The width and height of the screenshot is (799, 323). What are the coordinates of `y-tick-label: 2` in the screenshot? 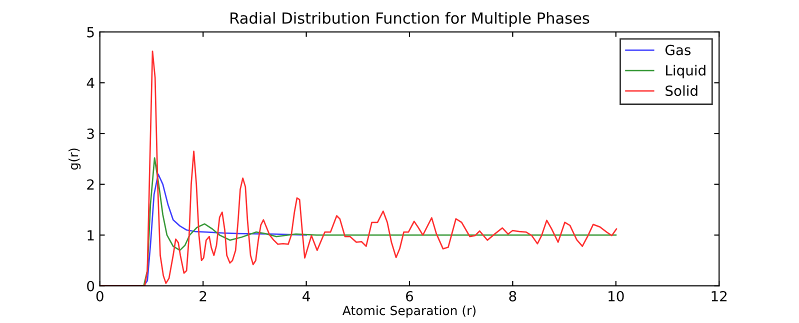 It's located at (90, 184).